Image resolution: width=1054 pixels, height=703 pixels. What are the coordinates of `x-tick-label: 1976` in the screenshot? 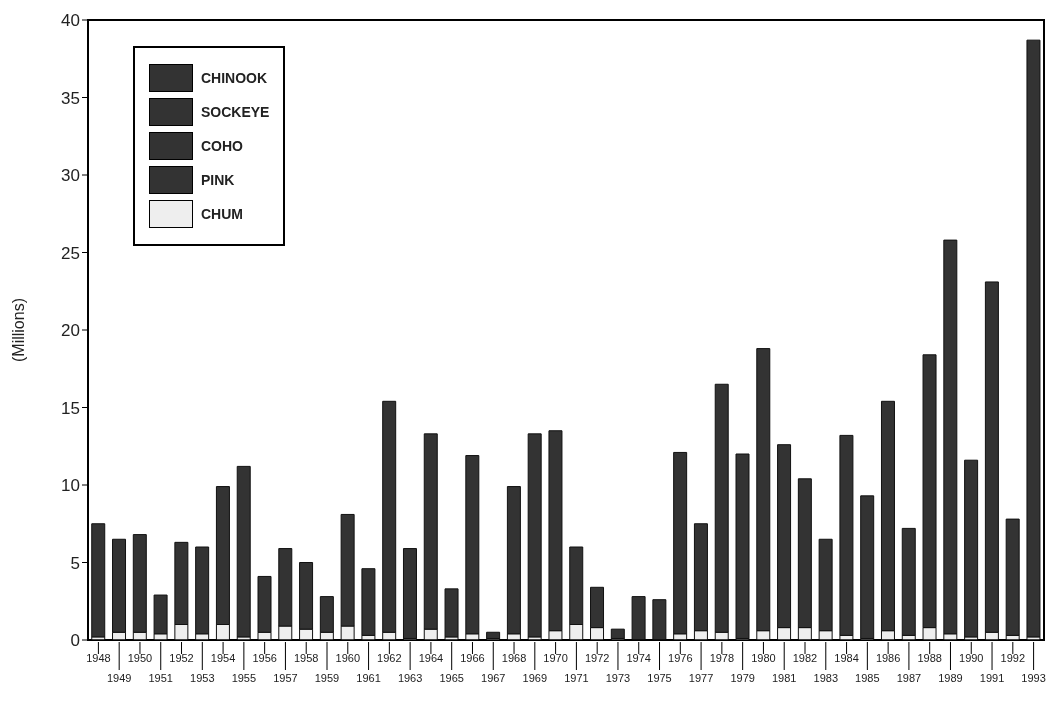 It's located at (680, 658).